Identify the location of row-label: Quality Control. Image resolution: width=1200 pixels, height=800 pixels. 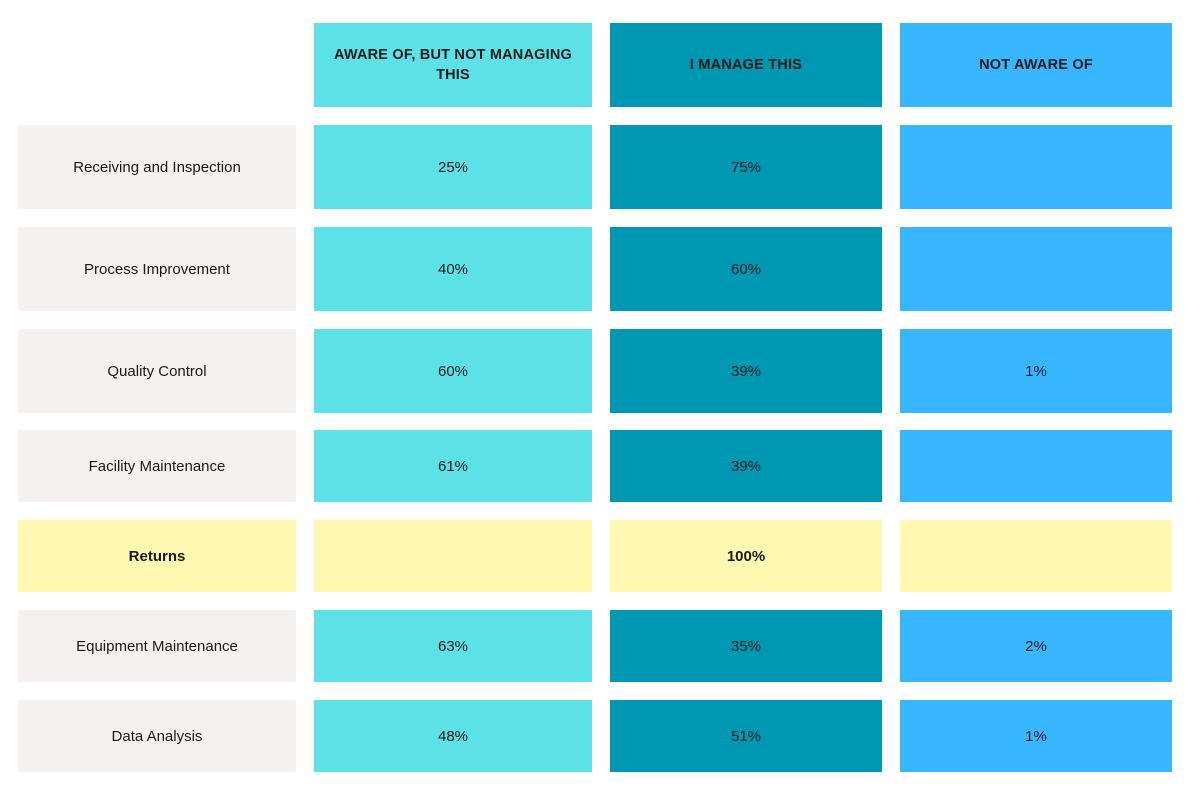
(157, 371).